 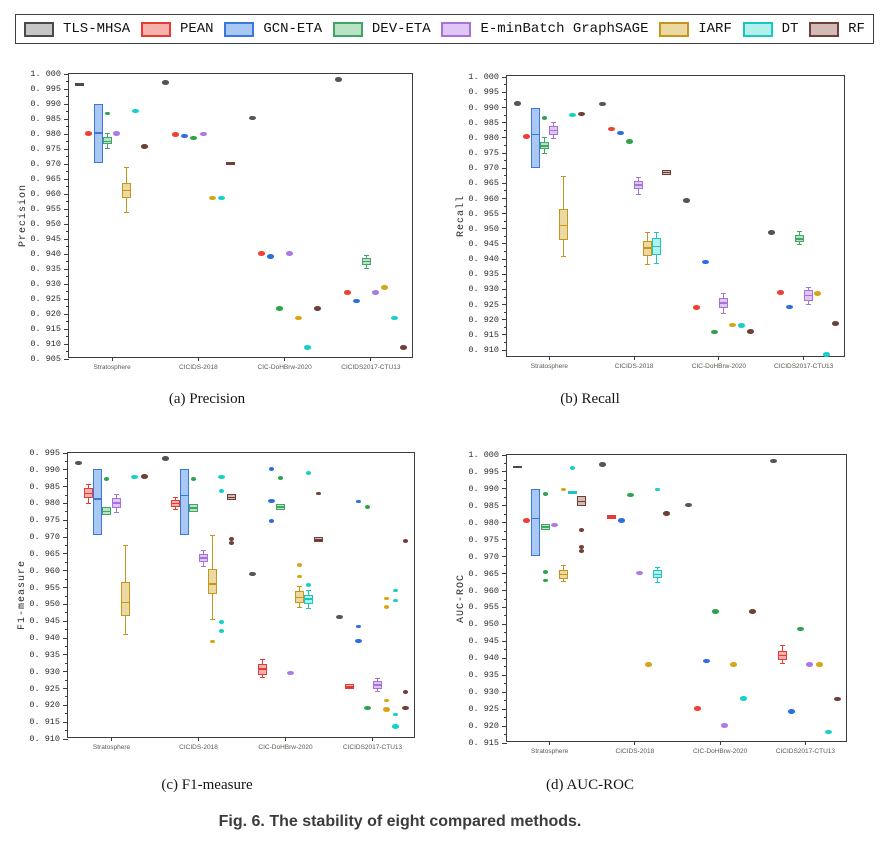 I want to click on y-tick-label: 0. 940, so click(x=44, y=638).